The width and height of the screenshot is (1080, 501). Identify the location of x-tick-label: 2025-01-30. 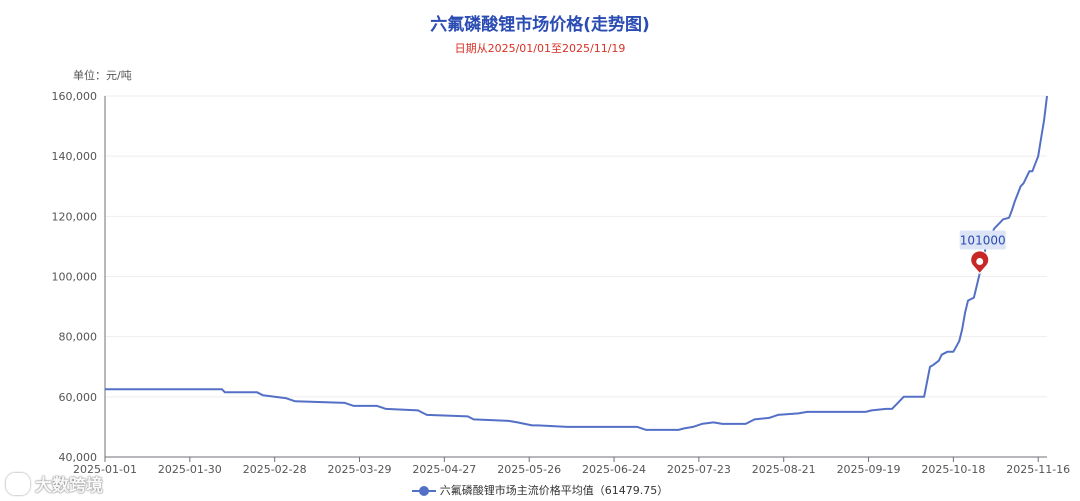
(190, 469).